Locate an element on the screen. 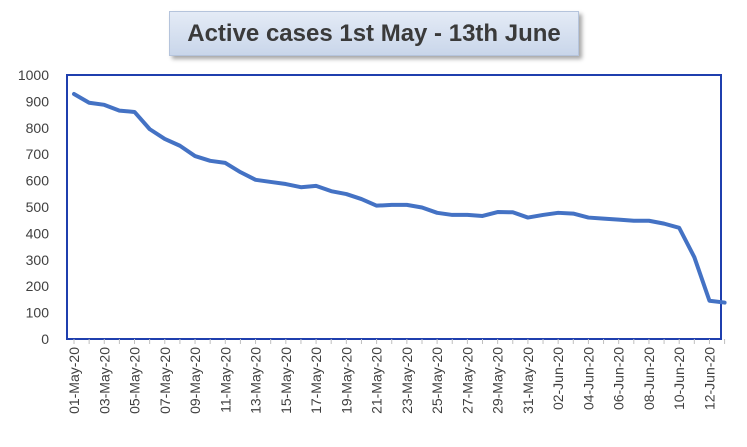 This screenshot has width=747, height=447. x-tick-label: 21-May-20 is located at coordinates (377, 380).